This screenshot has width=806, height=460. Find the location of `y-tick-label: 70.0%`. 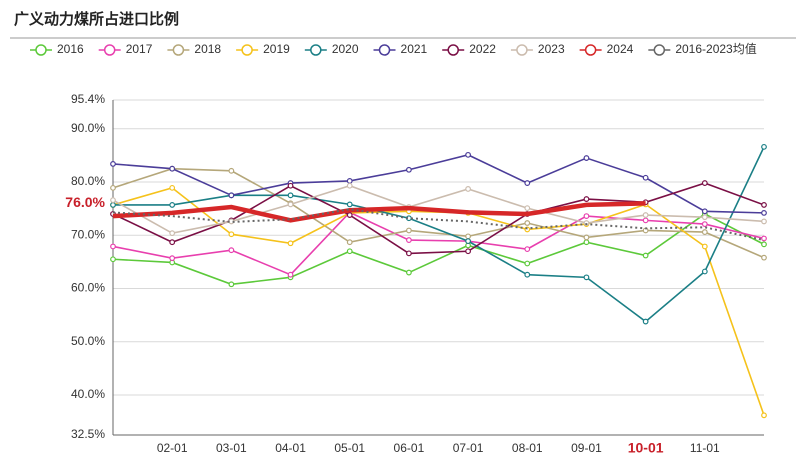

y-tick-label: 70.0% is located at coordinates (88, 234).